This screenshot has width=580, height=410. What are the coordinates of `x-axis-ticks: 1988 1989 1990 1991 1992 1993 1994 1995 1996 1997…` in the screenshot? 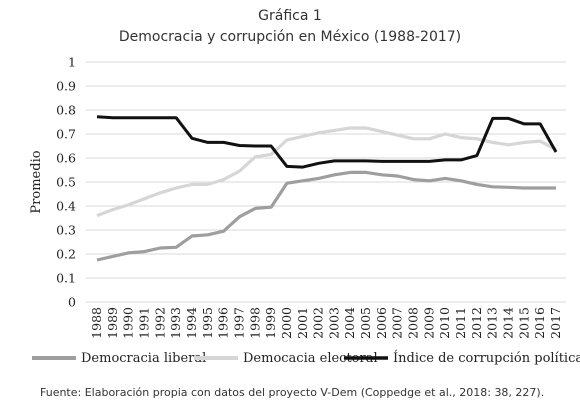 It's located at (326, 323).